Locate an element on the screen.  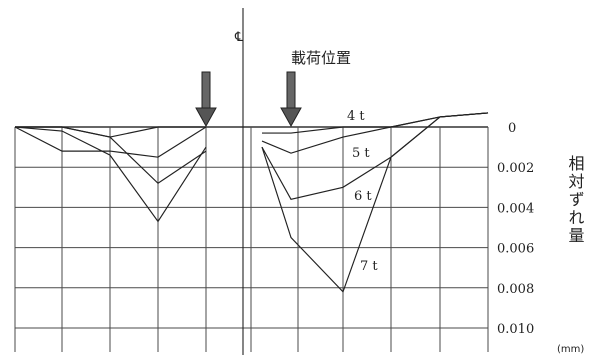
y-tick-label: 0 is located at coordinates (512, 128).